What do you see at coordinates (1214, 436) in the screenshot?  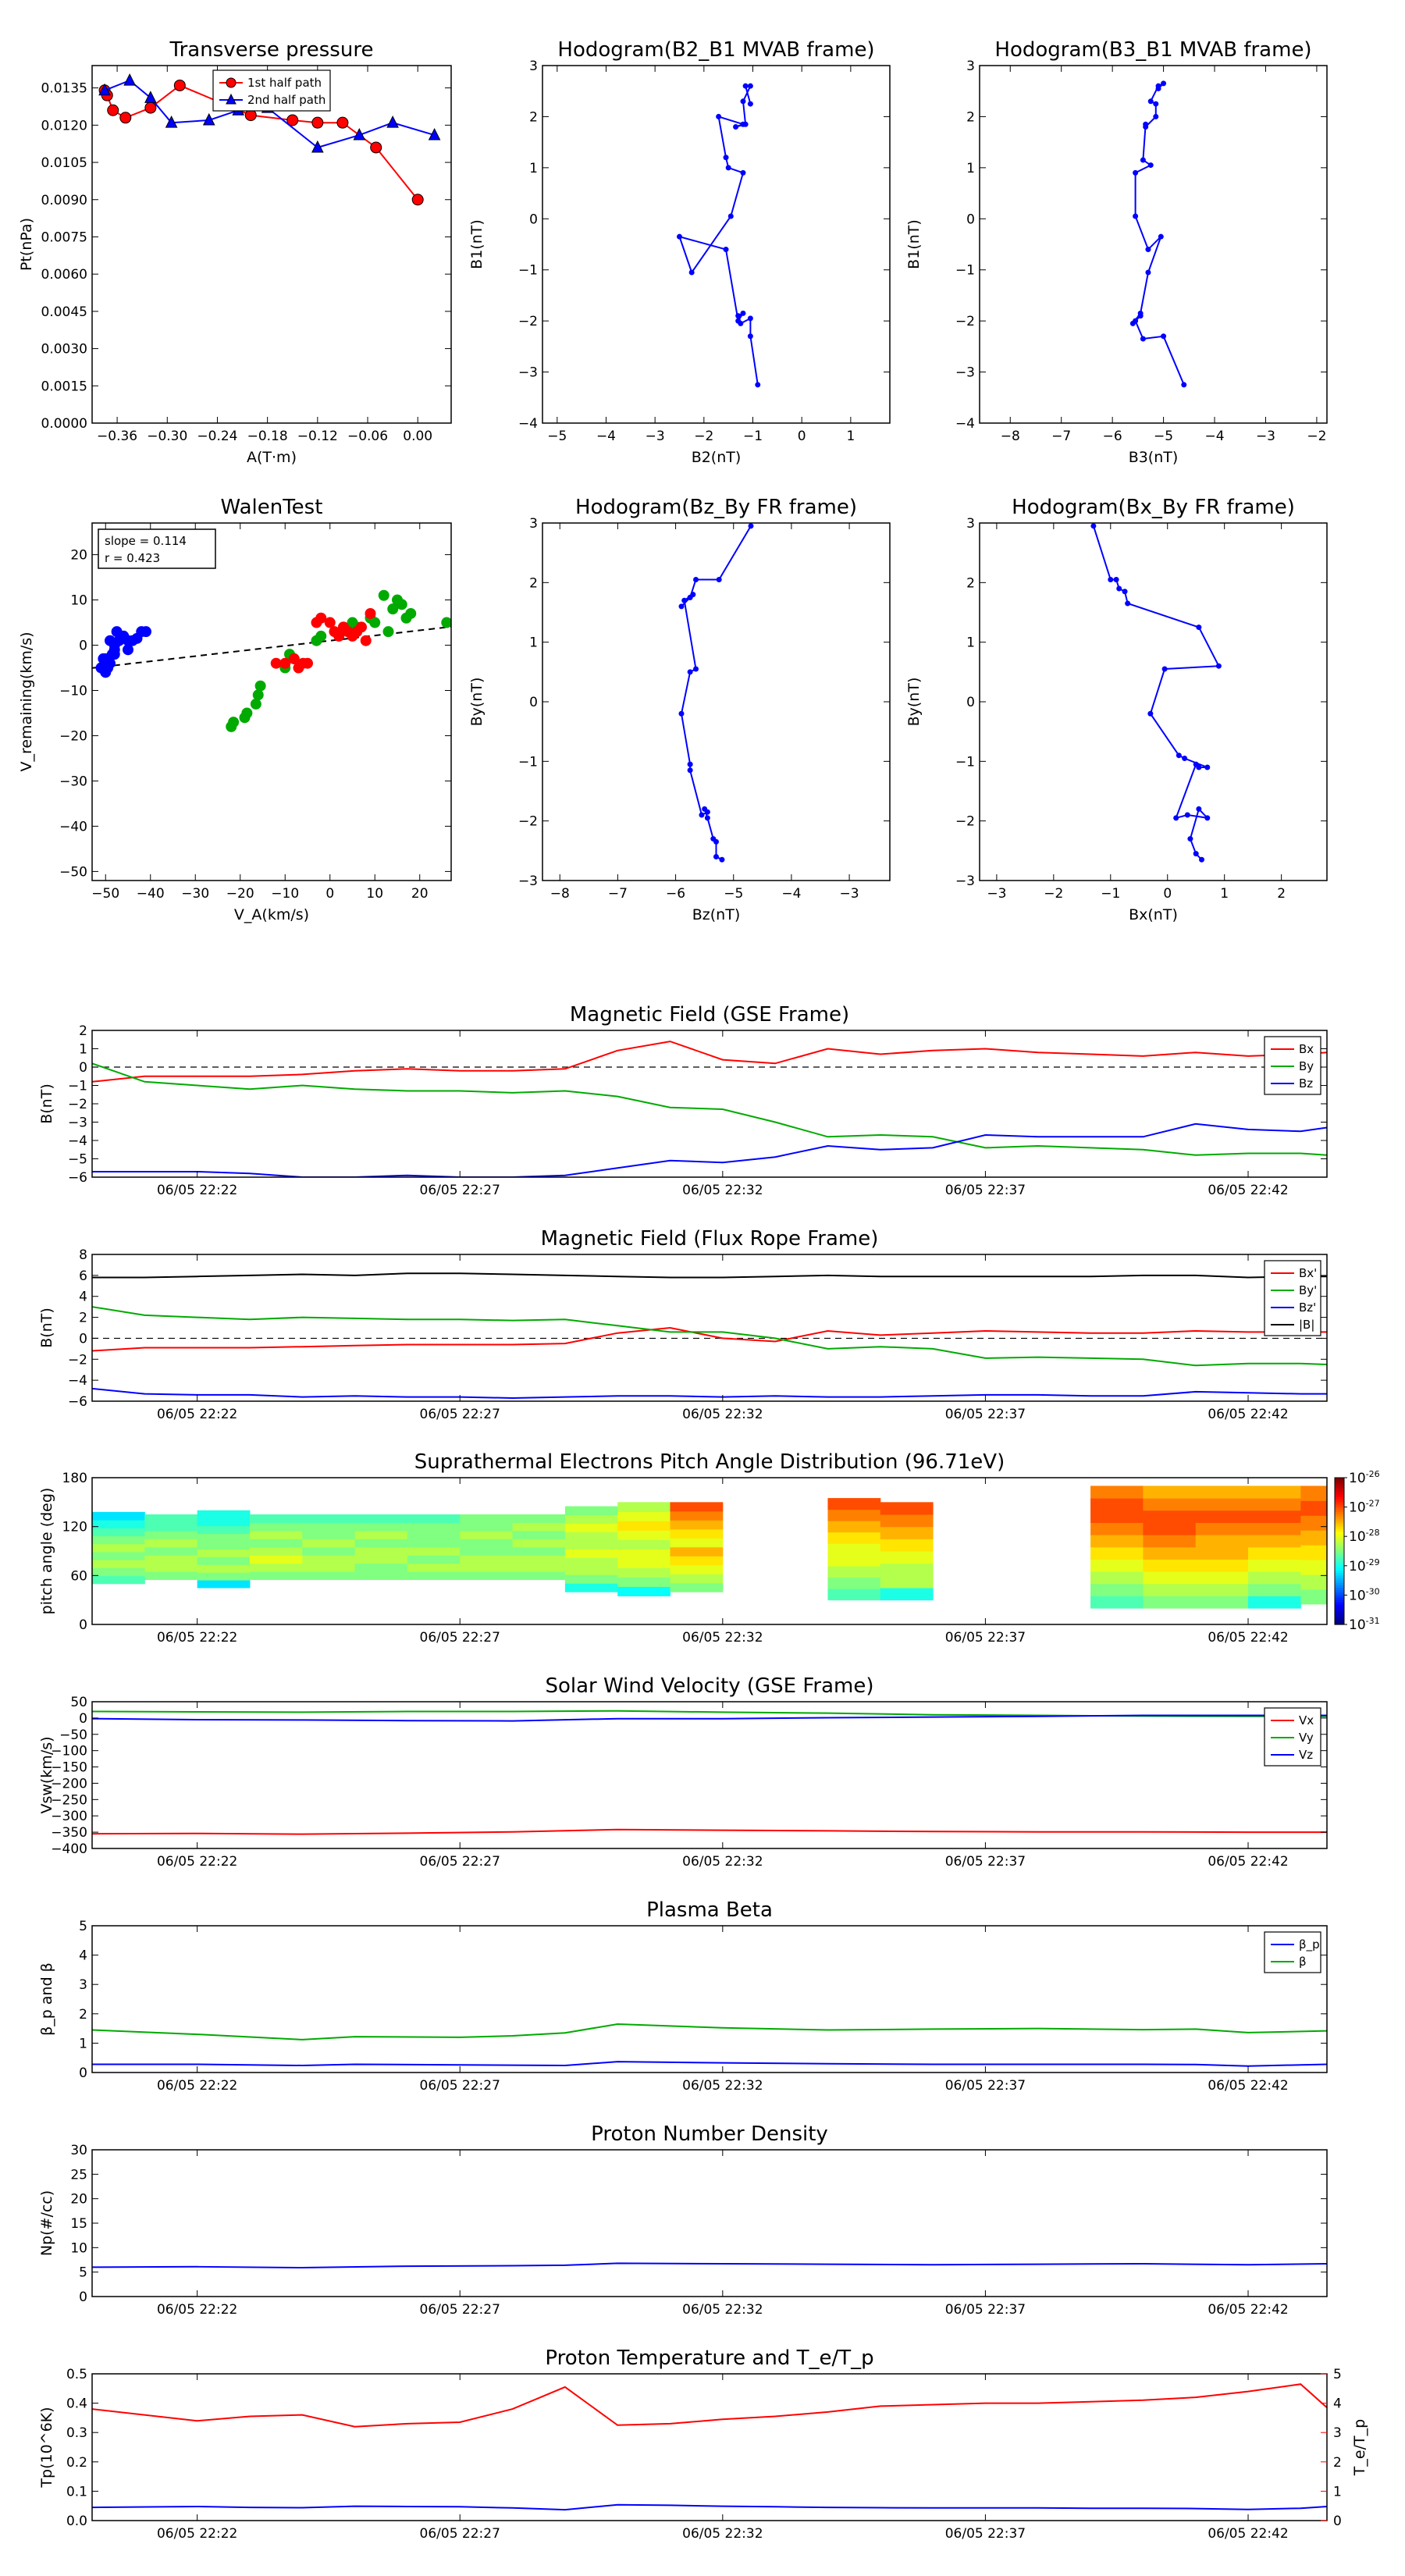 I see `x-tick-label: −4` at bounding box center [1214, 436].